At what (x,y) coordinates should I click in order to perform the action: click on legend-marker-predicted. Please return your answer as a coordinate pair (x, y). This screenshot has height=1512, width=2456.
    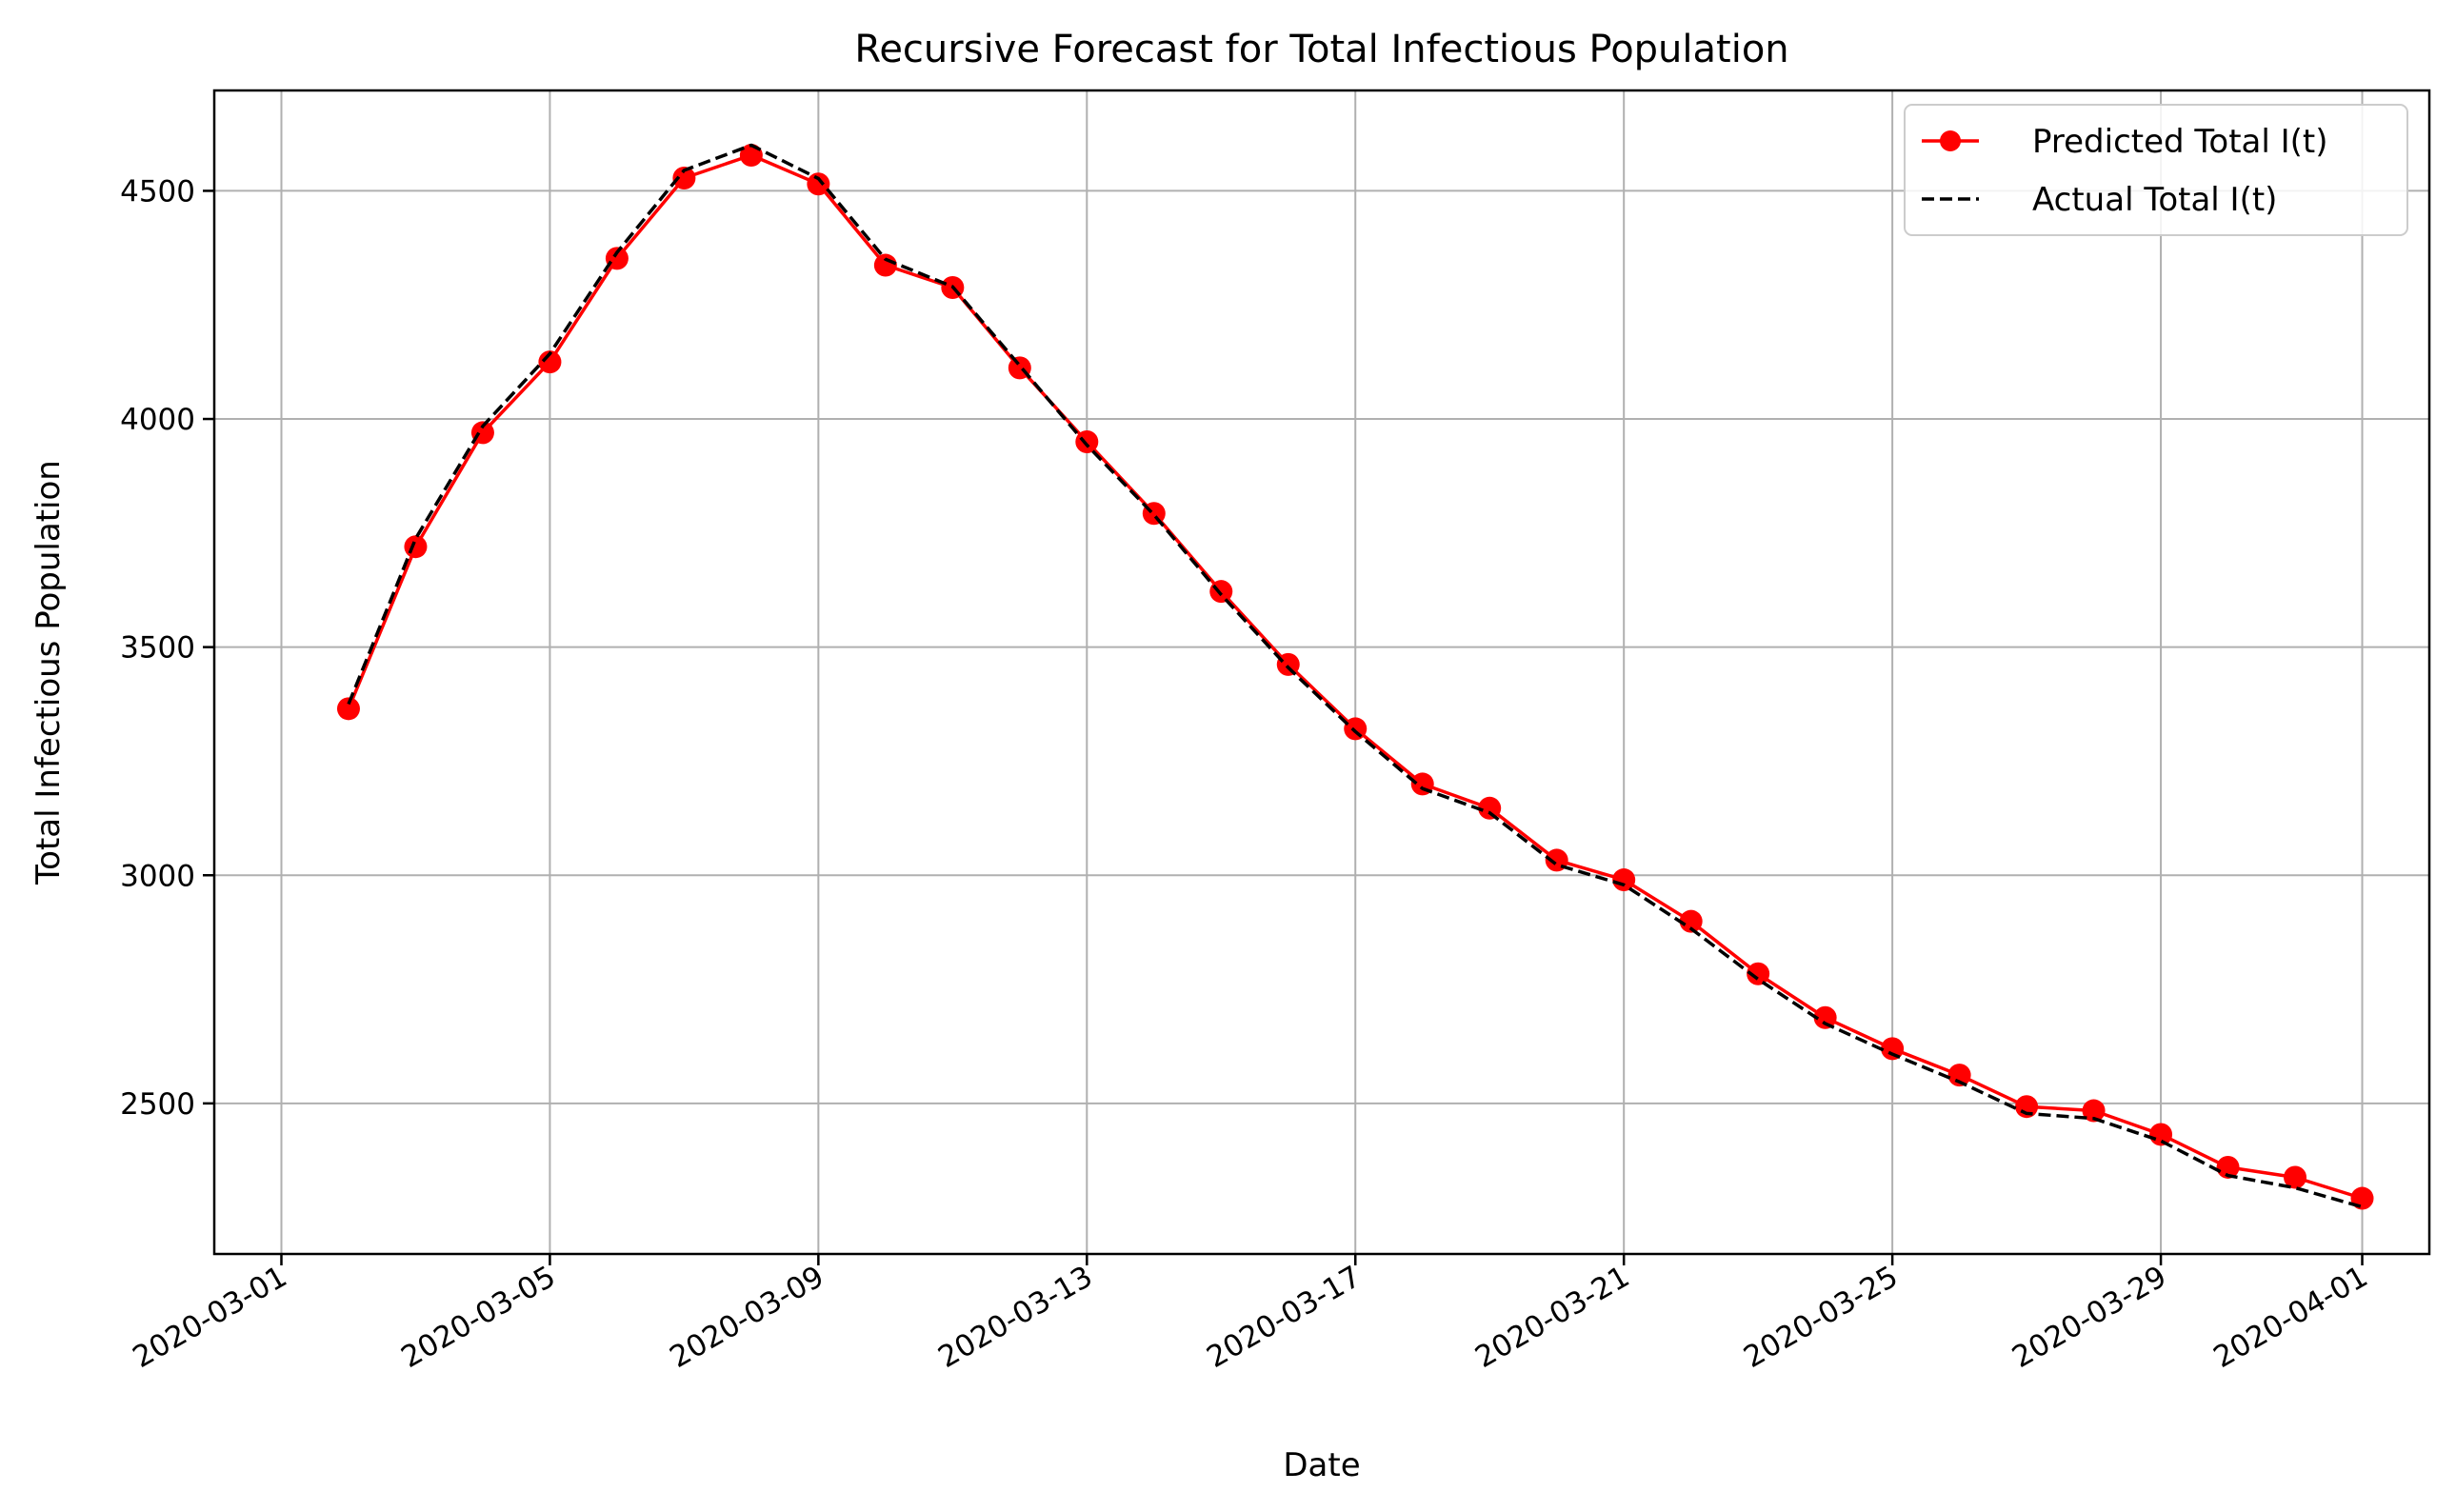
    Looking at the image, I should click on (1950, 140).